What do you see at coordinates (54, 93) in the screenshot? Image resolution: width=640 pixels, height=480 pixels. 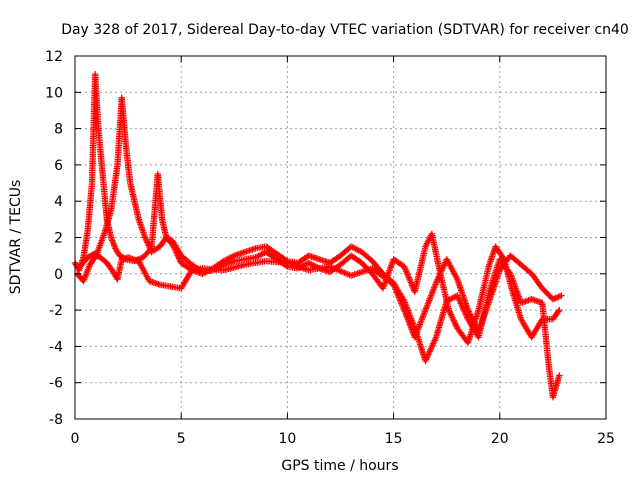 I see `y-tick-label: 10` at bounding box center [54, 93].